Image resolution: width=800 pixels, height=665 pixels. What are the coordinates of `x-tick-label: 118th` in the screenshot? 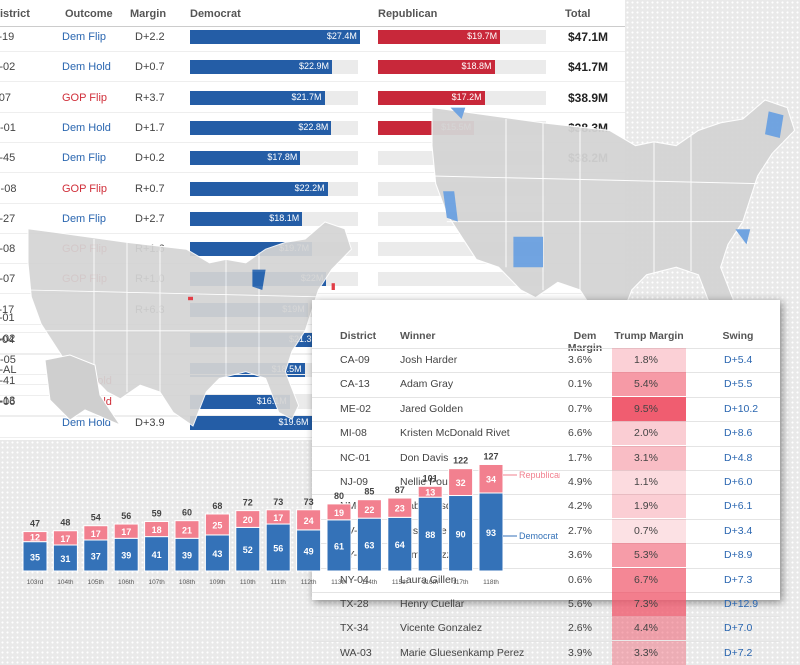 It's located at (491, 582).